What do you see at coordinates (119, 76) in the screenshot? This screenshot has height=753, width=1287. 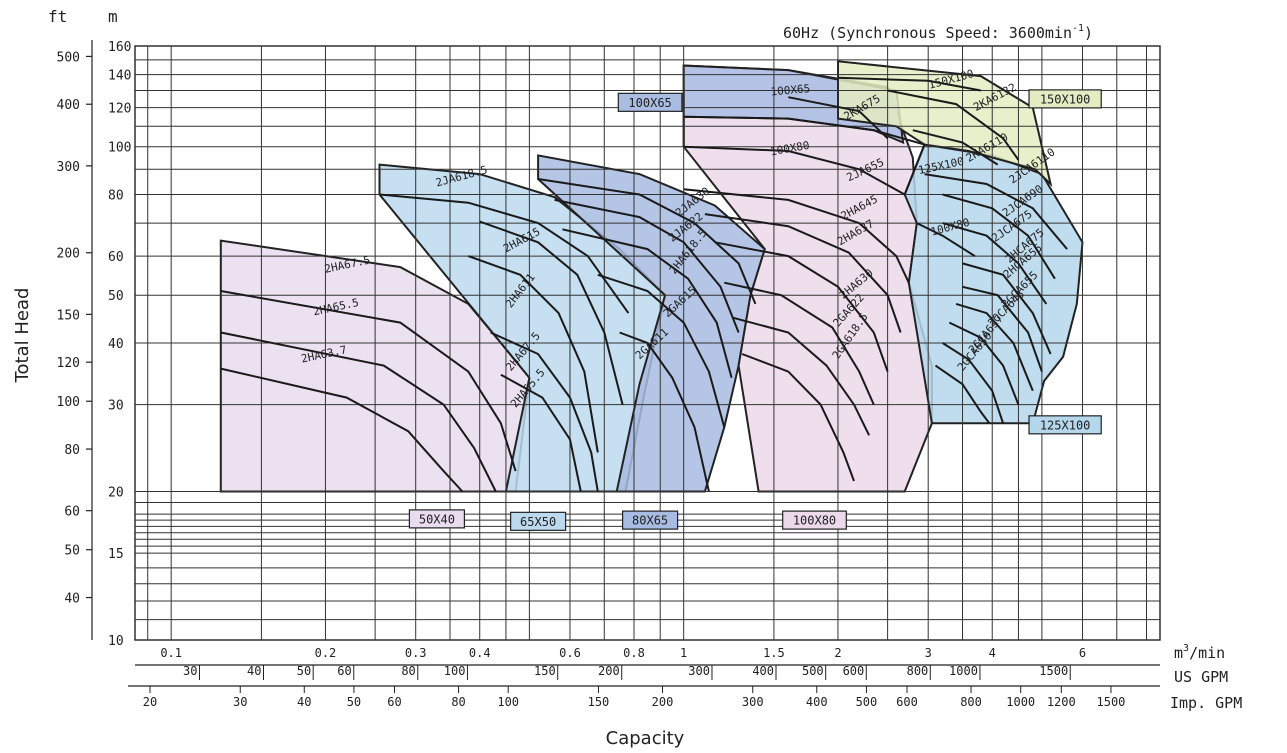 I see `y-tick-m: 140` at bounding box center [119, 76].